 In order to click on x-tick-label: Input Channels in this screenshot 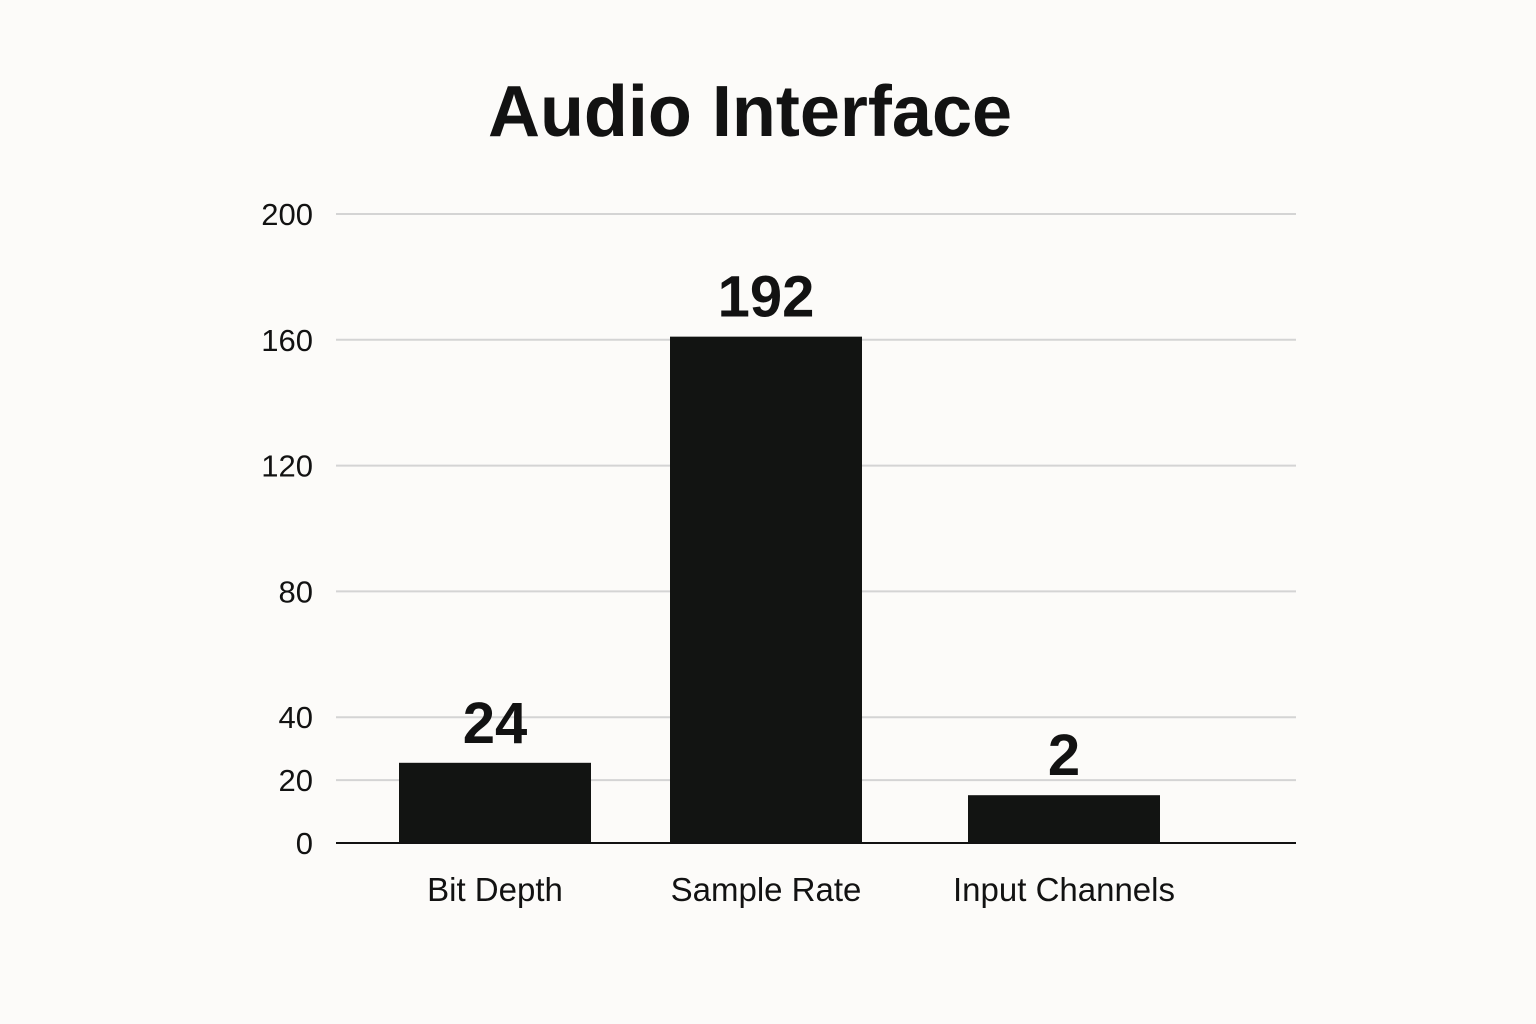, I will do `click(1064, 889)`.